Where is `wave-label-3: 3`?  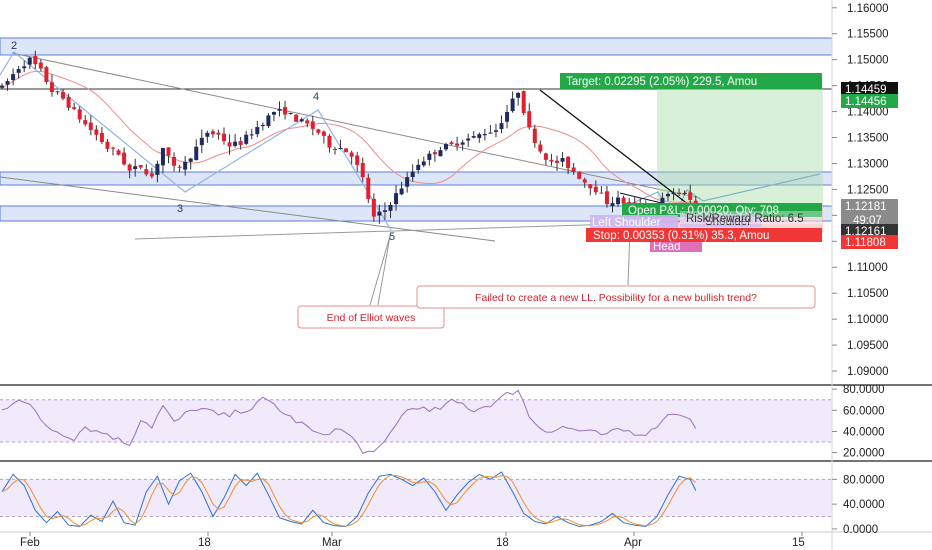 wave-label-3: 3 is located at coordinates (180, 209).